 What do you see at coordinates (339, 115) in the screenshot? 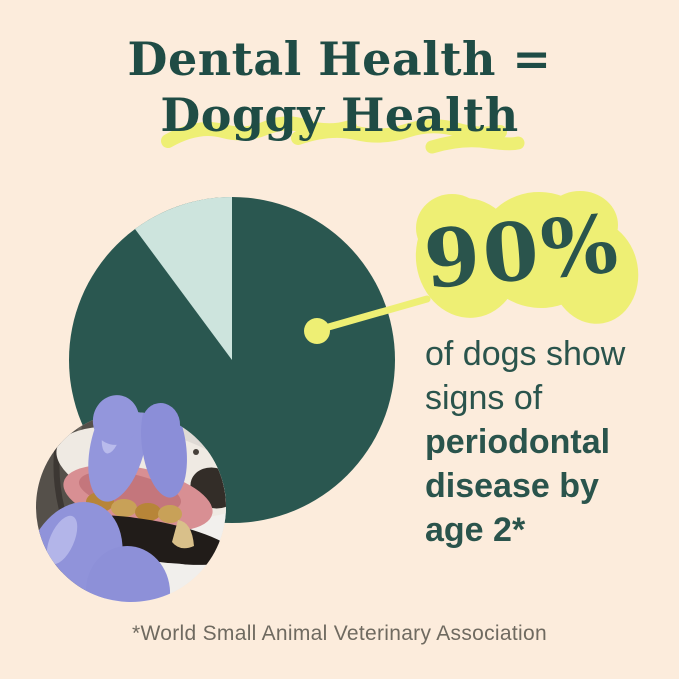
I see `page-title-line-2: Doggy Health` at bounding box center [339, 115].